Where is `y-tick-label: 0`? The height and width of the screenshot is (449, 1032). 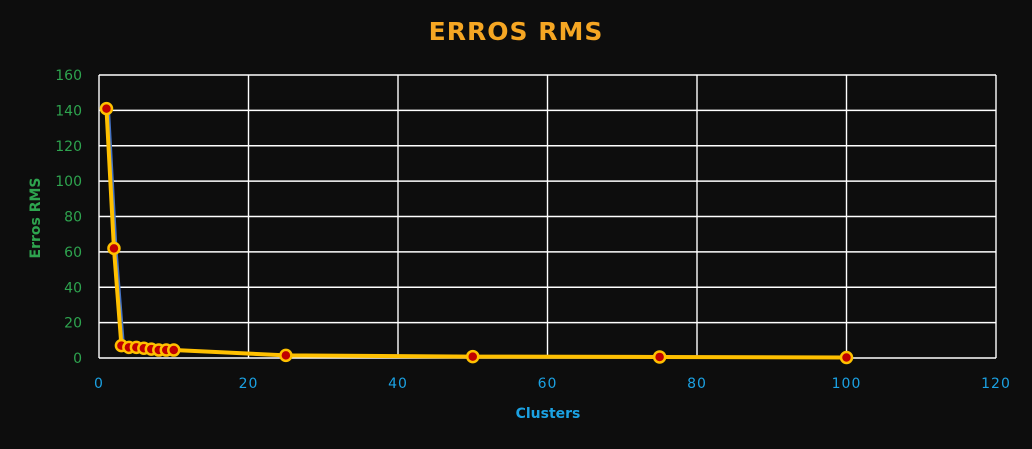
y-tick-label: 0 is located at coordinates (77, 359).